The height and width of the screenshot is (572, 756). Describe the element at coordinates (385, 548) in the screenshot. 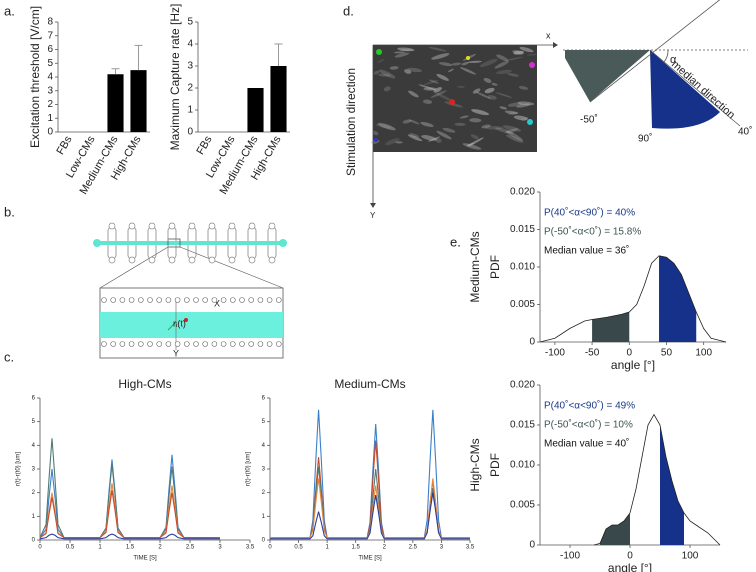

I see `x-tick-label: 2` at that location.